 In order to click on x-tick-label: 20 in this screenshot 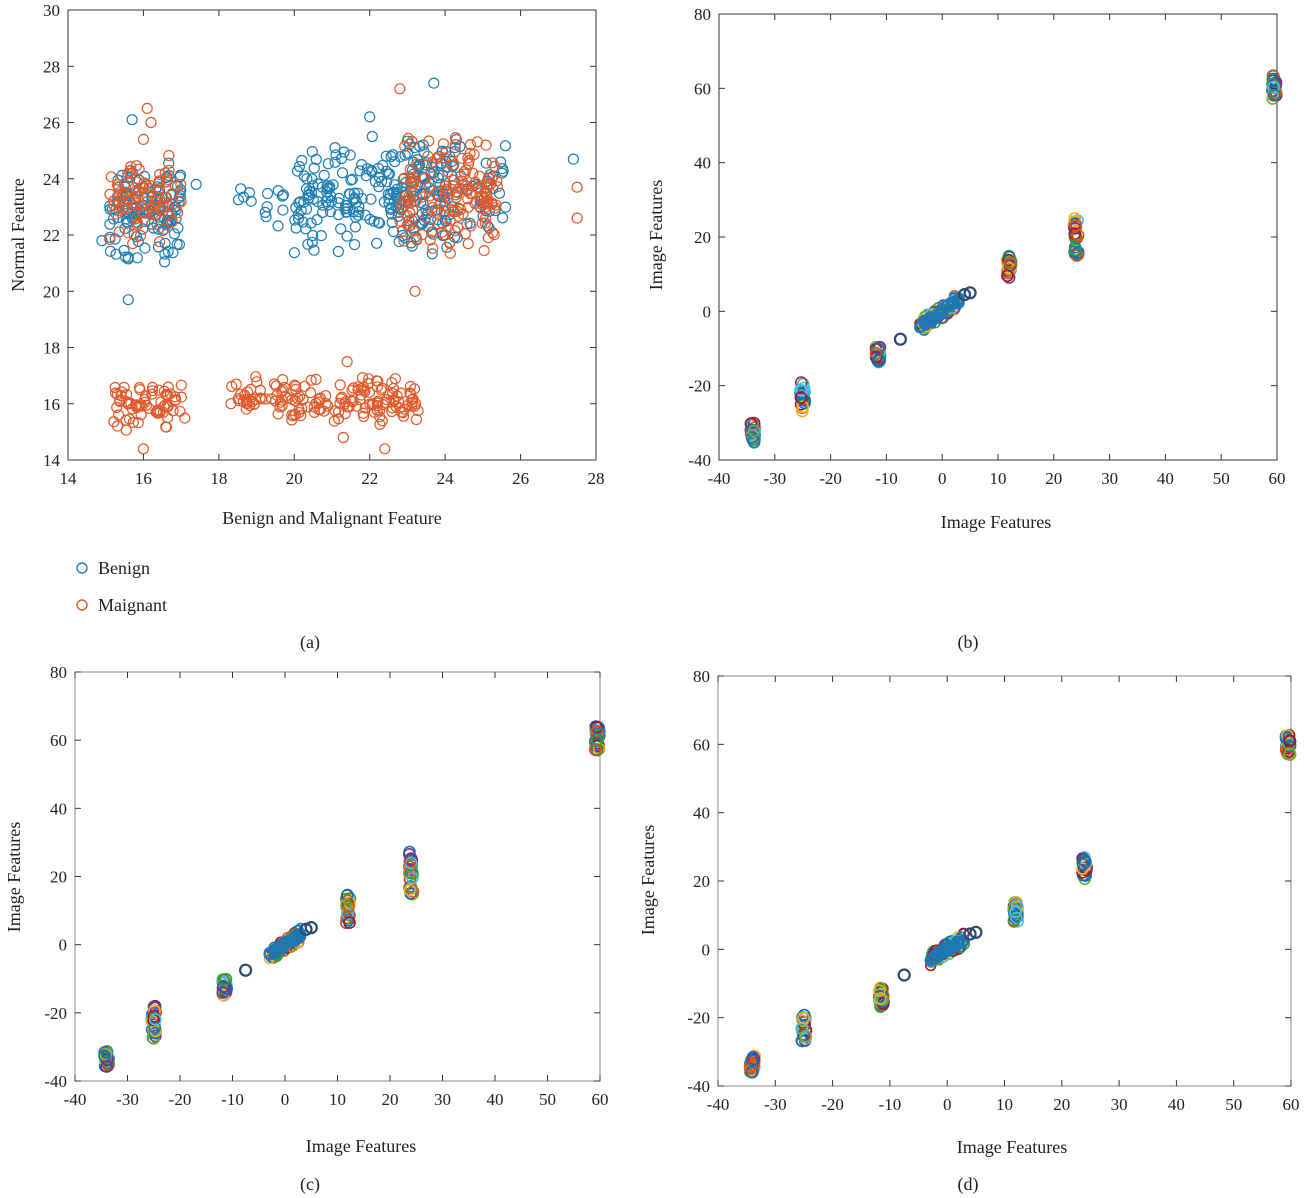, I will do `click(390, 1099)`.